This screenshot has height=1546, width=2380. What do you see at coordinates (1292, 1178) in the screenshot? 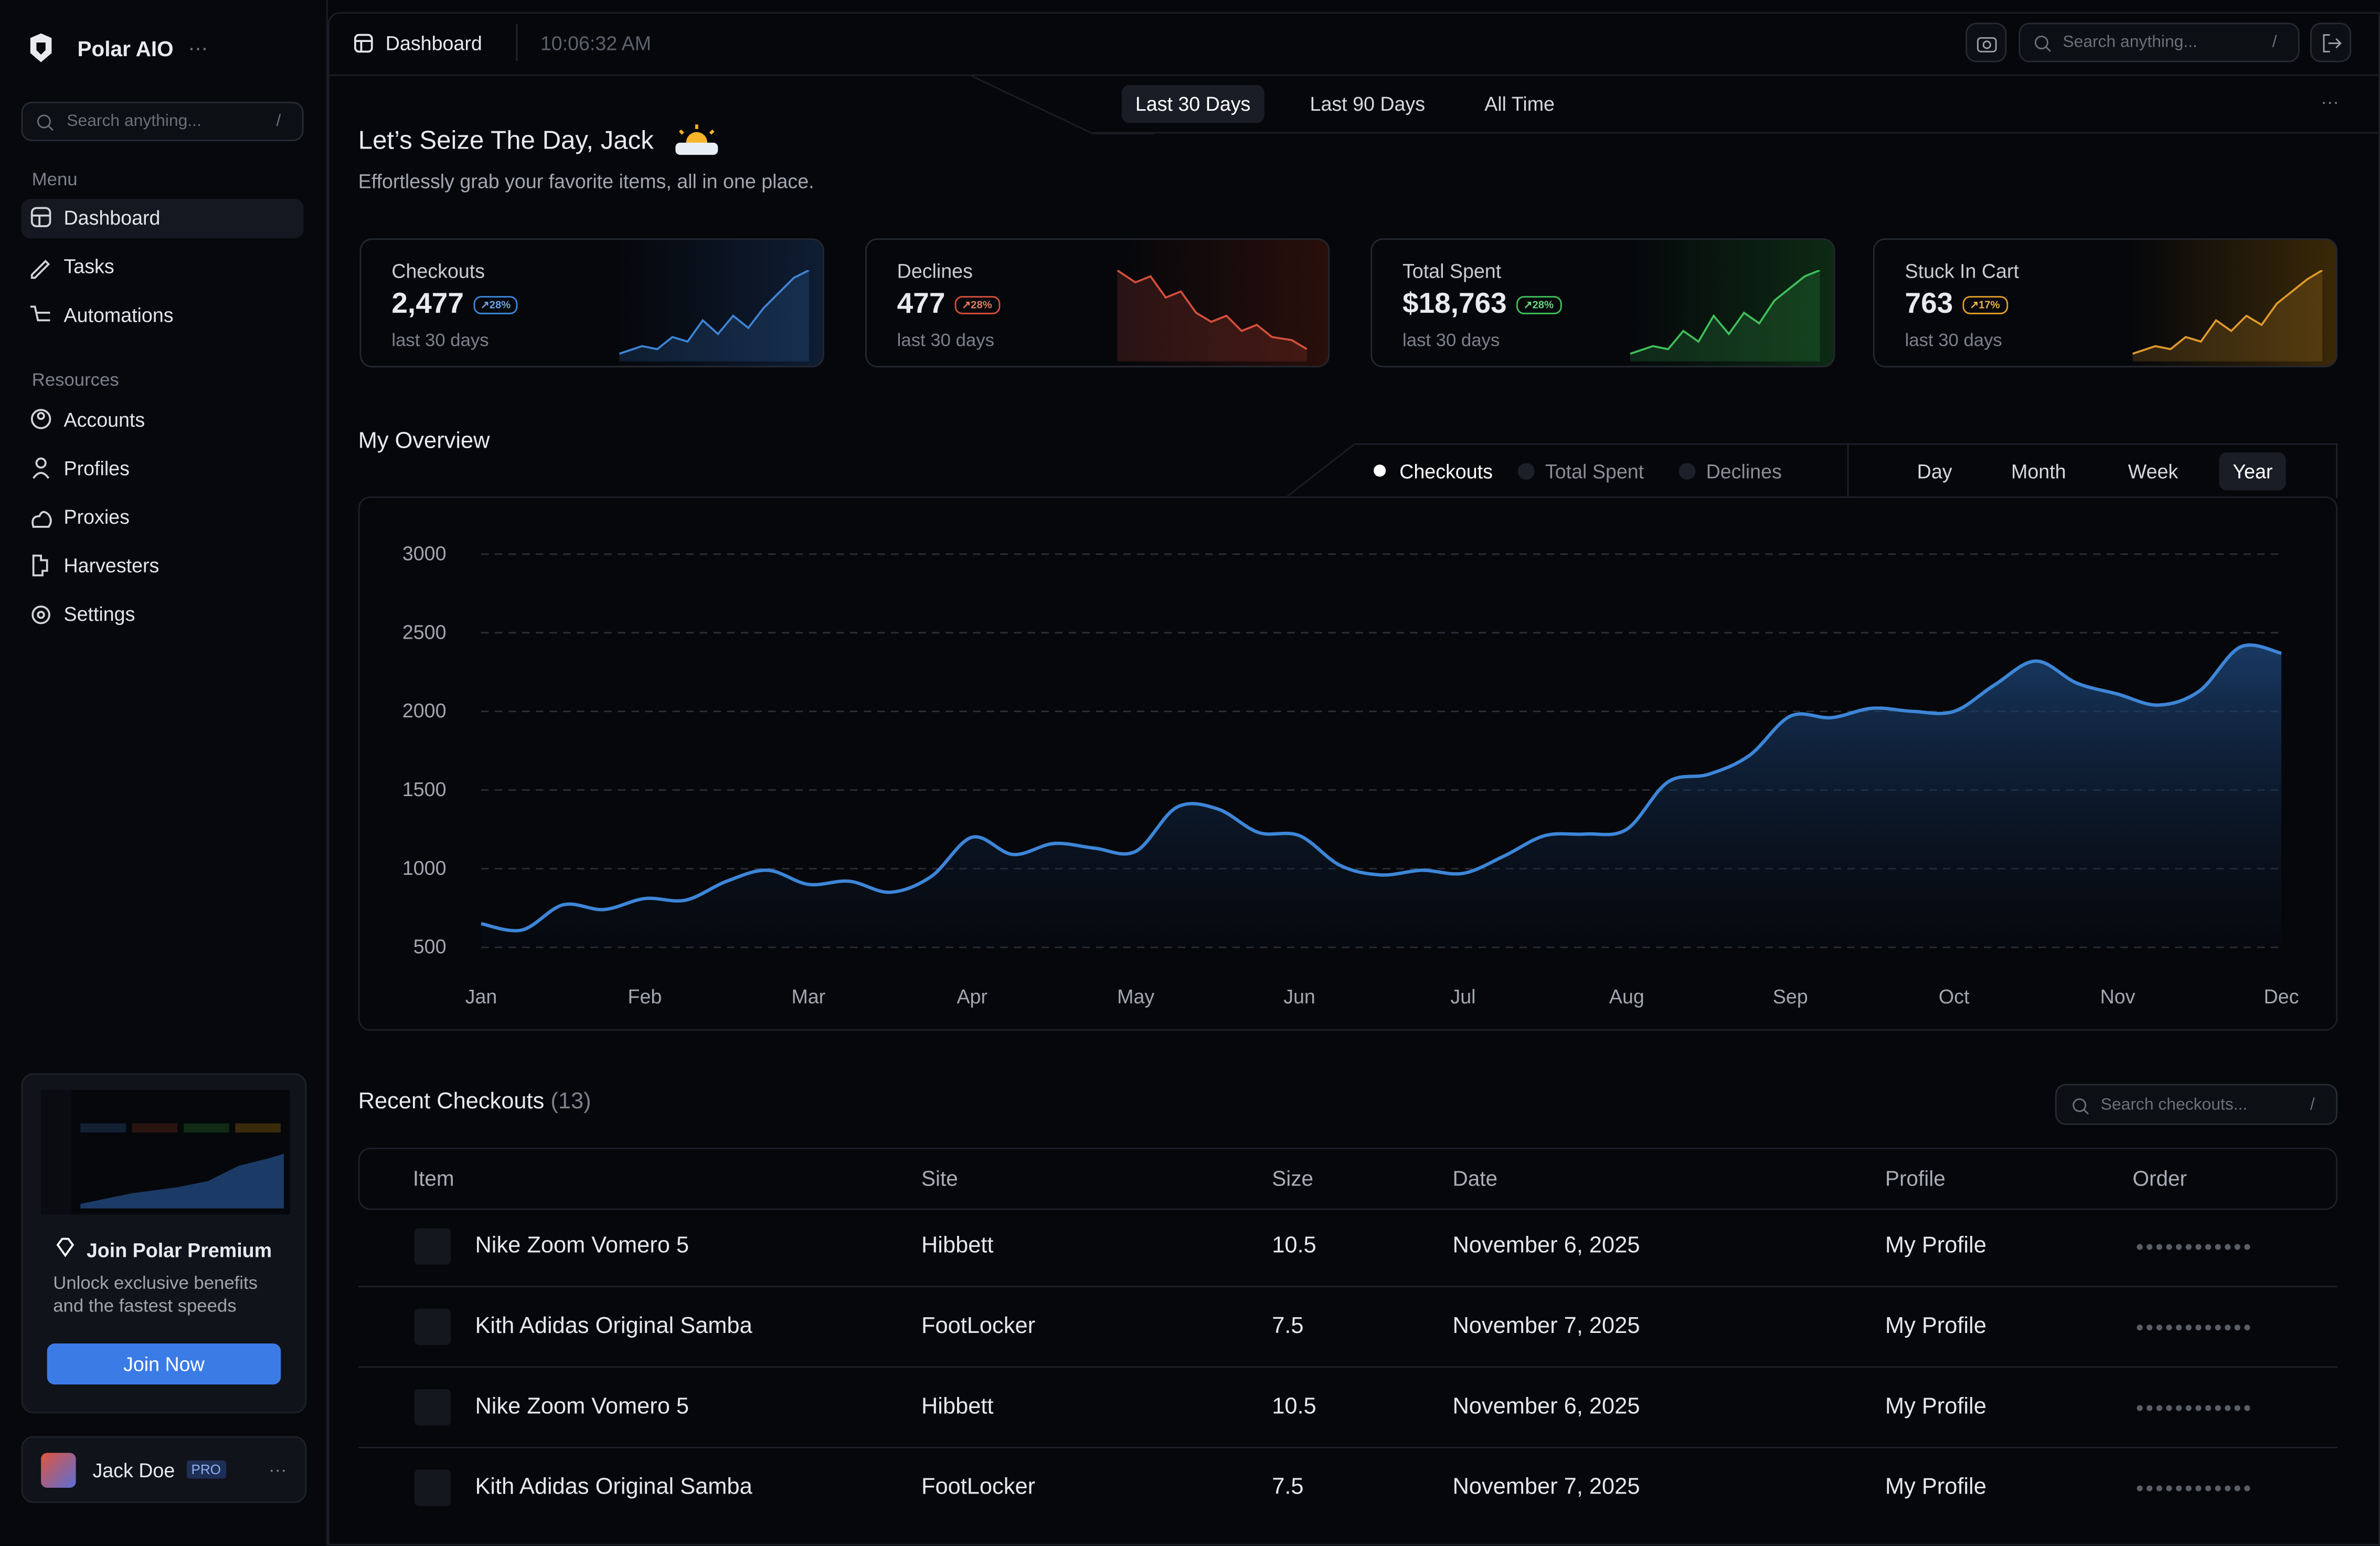
I see `column-header: Size` at bounding box center [1292, 1178].